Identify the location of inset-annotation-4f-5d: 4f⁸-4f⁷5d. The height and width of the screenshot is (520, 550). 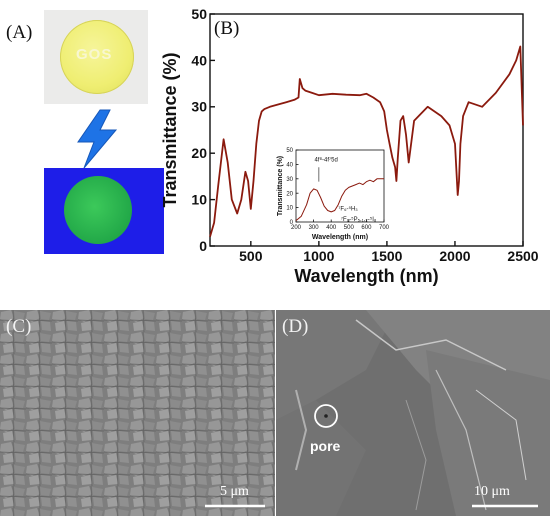
(325, 160).